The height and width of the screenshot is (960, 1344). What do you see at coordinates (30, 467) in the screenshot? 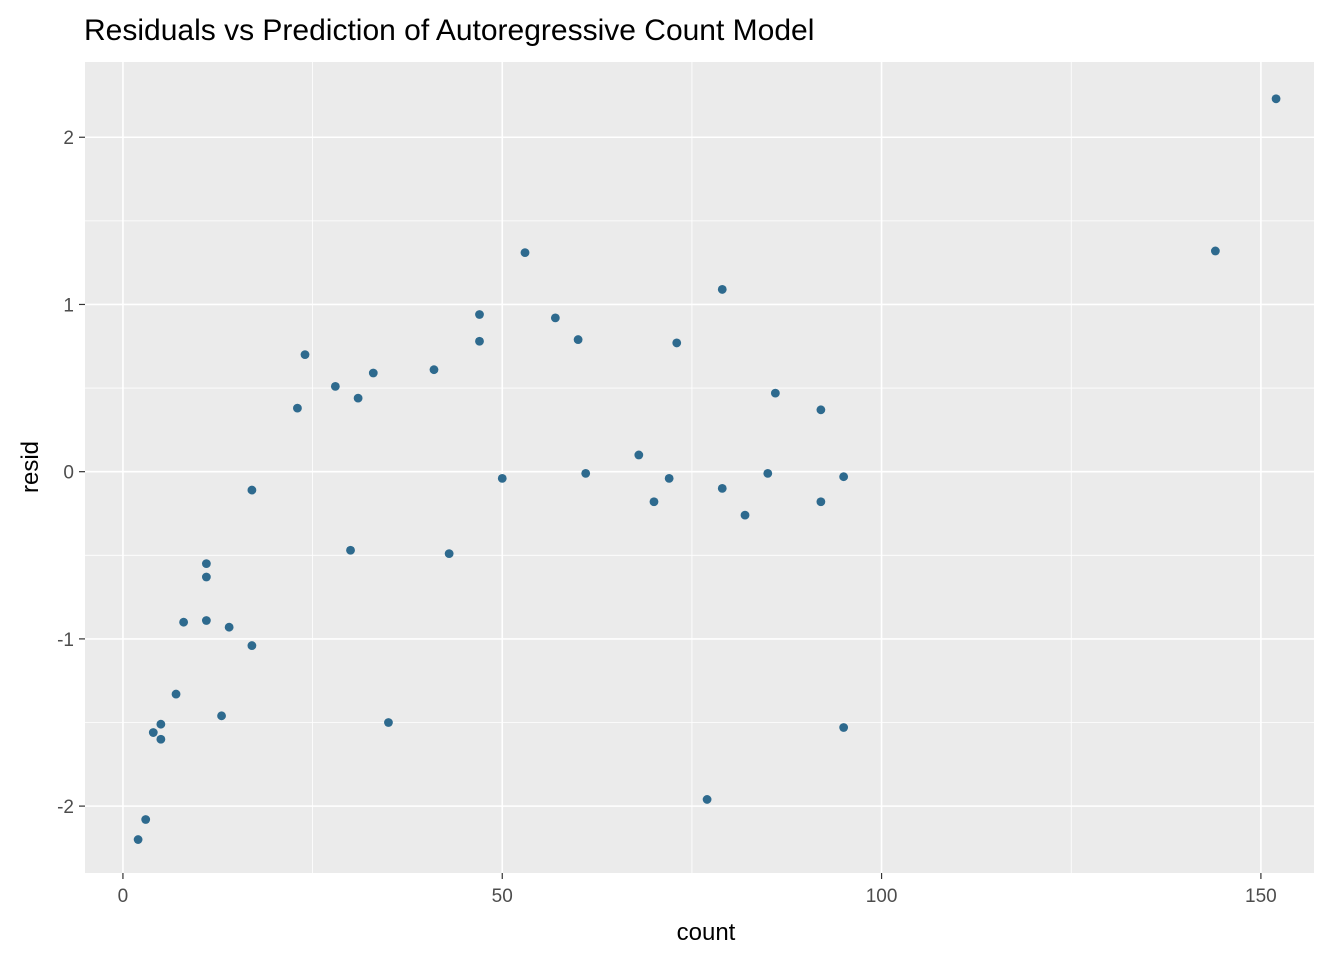
I see `y-axis-title: resid` at bounding box center [30, 467].